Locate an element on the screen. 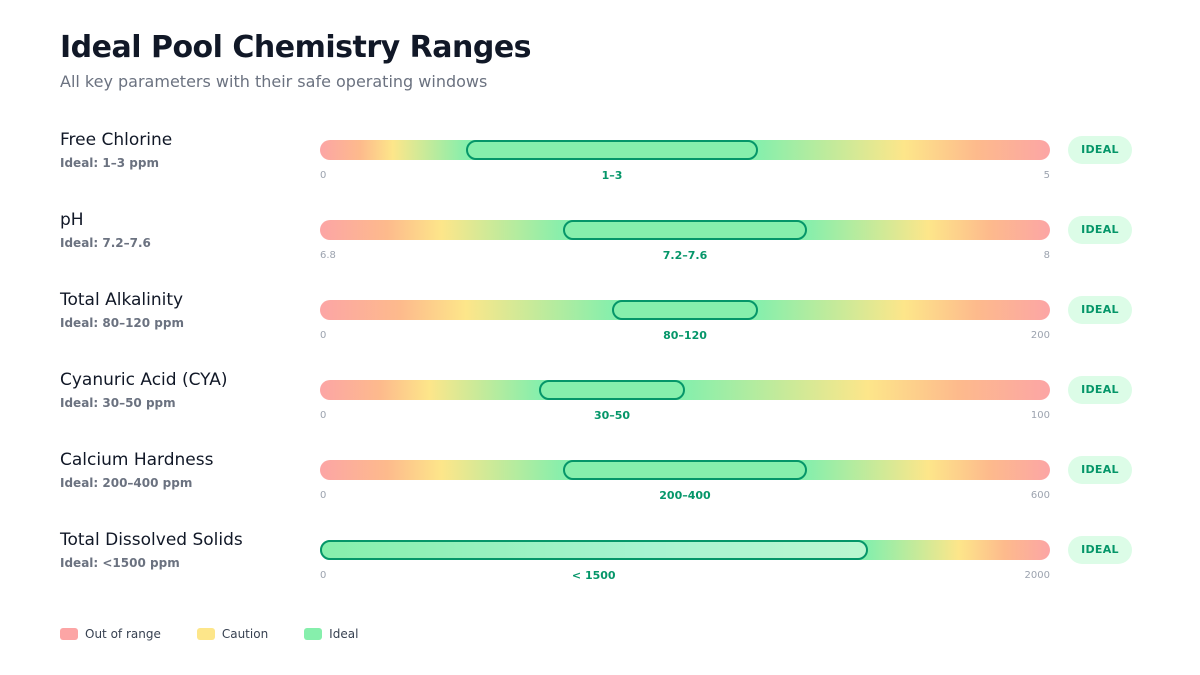 The image size is (1200, 675). parameter-ideal-text: Ideal: 1–3 ppm is located at coordinates (109, 163).